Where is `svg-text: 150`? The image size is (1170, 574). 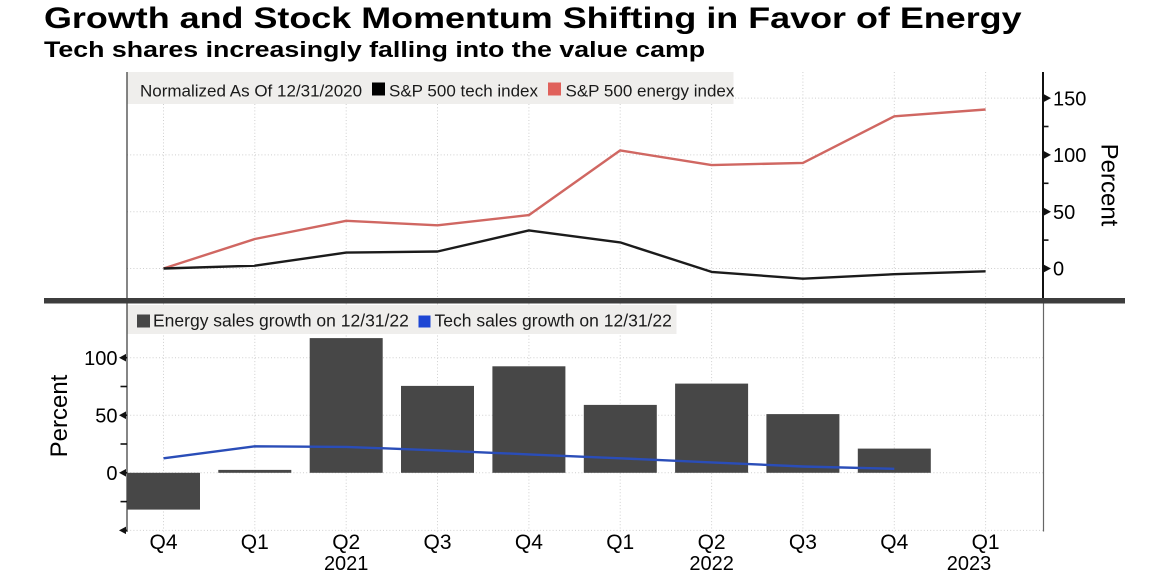 svg-text: 150 is located at coordinates (1069, 99).